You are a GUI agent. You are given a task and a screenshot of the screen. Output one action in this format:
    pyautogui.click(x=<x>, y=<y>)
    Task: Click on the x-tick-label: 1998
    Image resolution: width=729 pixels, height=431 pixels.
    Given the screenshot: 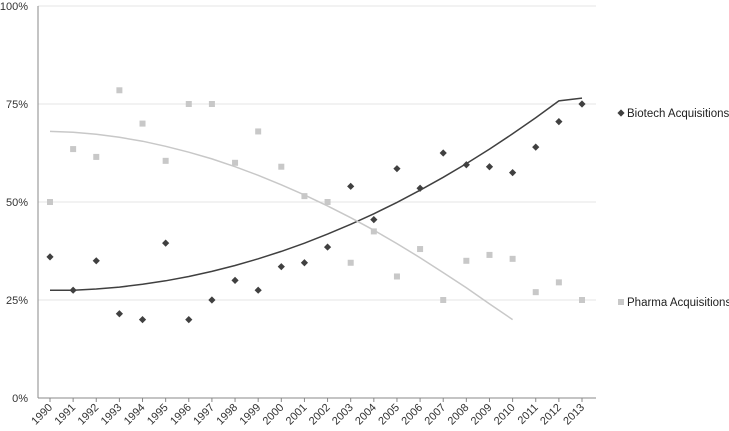 What is the action you would take?
    pyautogui.click(x=227, y=415)
    